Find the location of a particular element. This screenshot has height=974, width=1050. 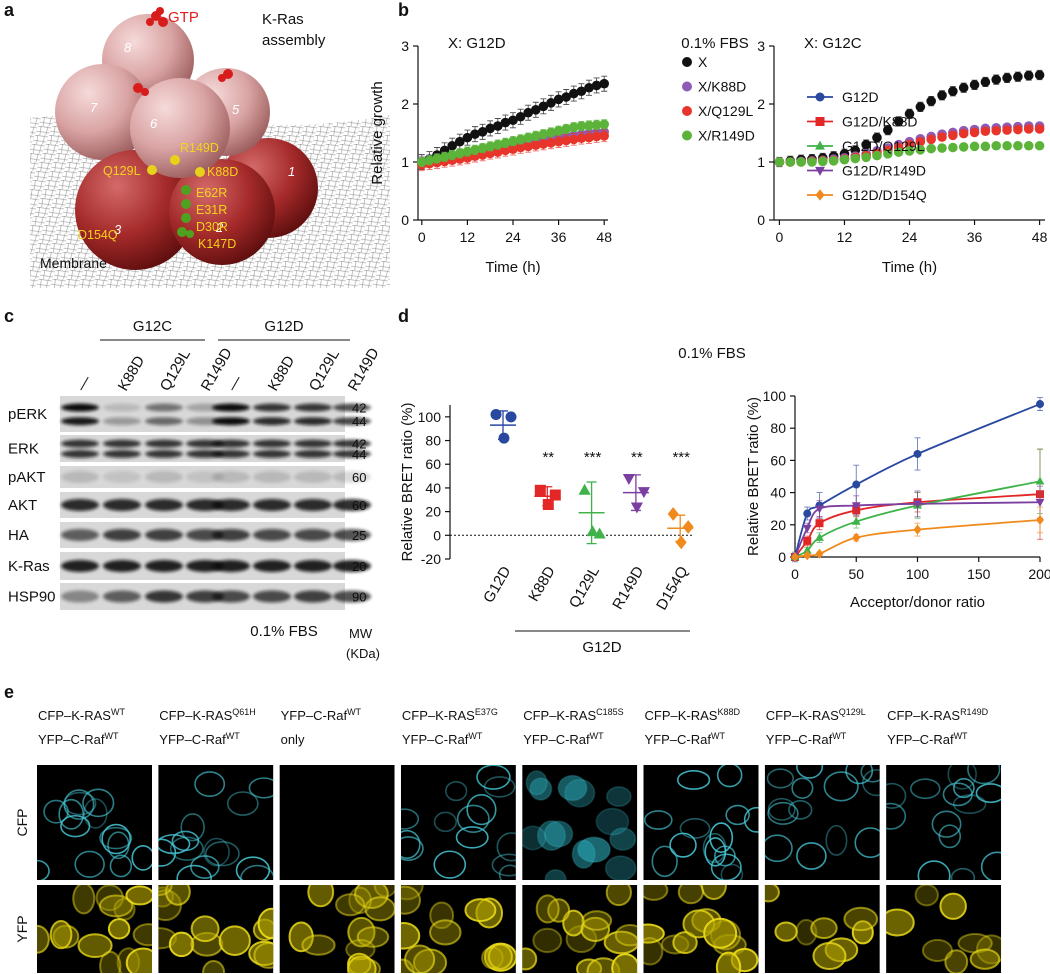

lane-label: Q129L is located at coordinates (324, 370).